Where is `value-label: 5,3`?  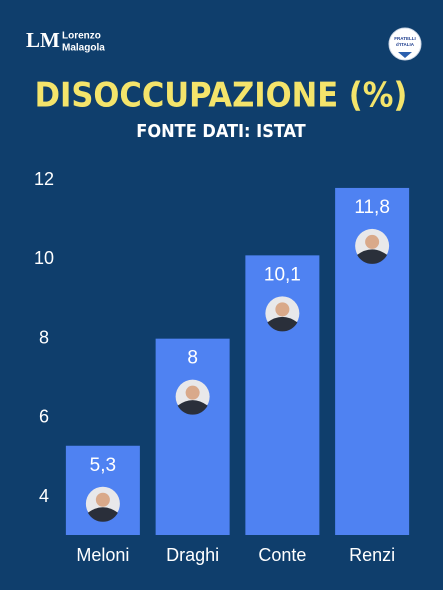 value-label: 5,3 is located at coordinates (103, 465).